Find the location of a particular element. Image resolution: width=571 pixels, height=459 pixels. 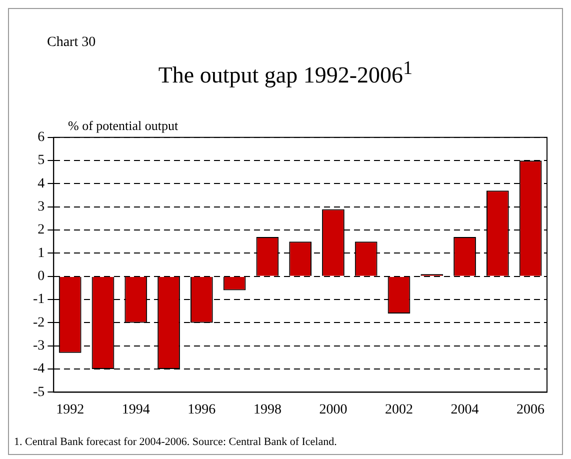

x-tick-label: 2002 is located at coordinates (399, 410).